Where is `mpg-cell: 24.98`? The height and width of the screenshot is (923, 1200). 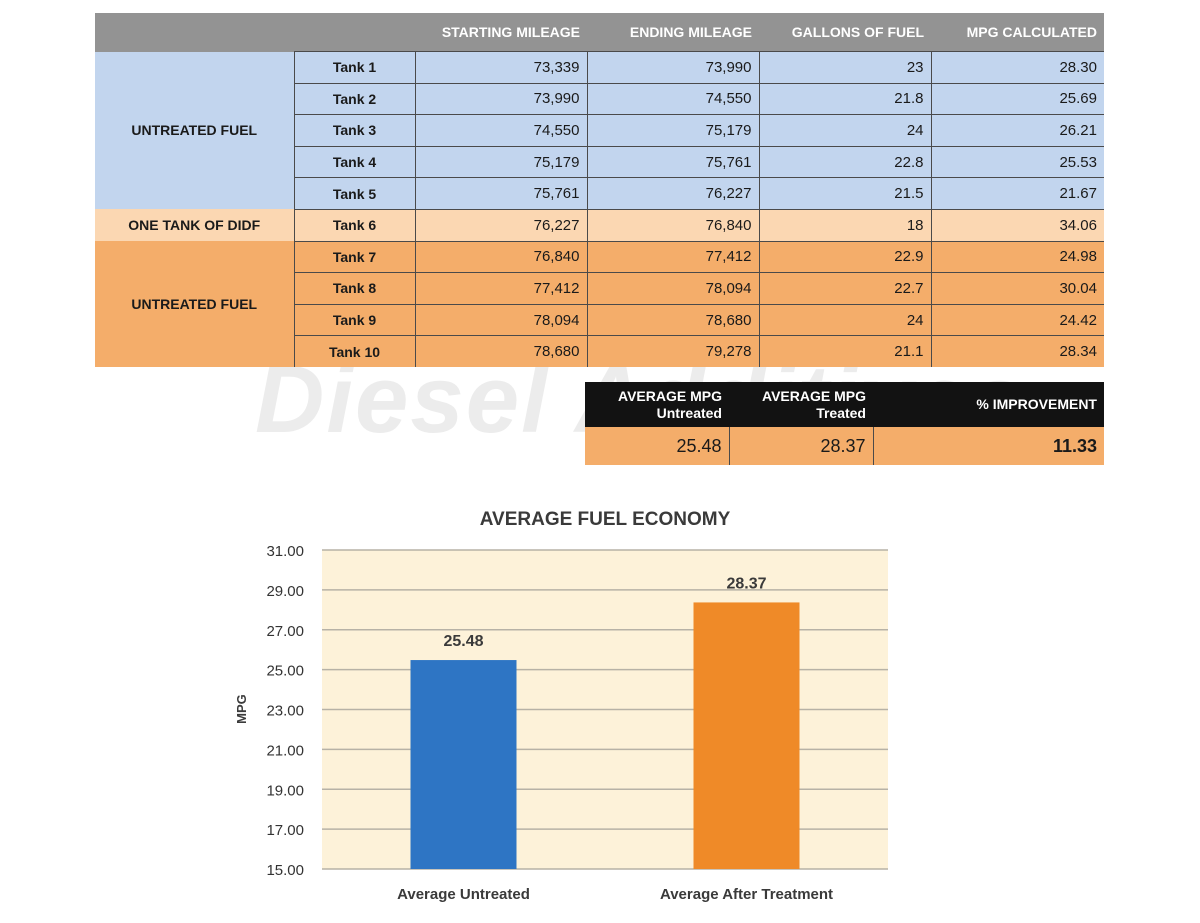 mpg-cell: 24.98 is located at coordinates (1017, 257).